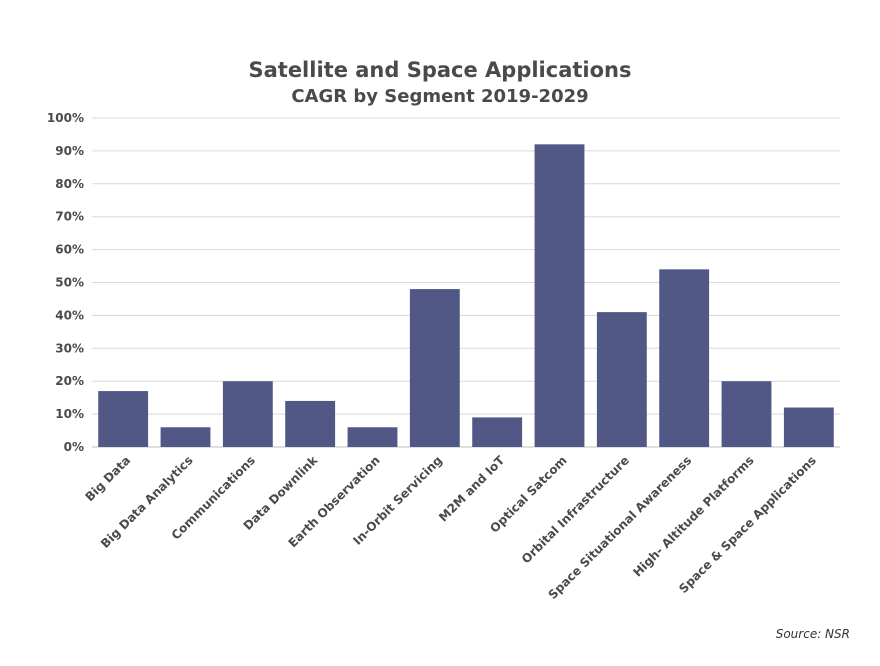 Image resolution: width=880 pixels, height=666 pixels. I want to click on y-axis: 0% 10% 20% 30% 40% 50% 60% 70% 80% 90% 100%, so click(65, 282).